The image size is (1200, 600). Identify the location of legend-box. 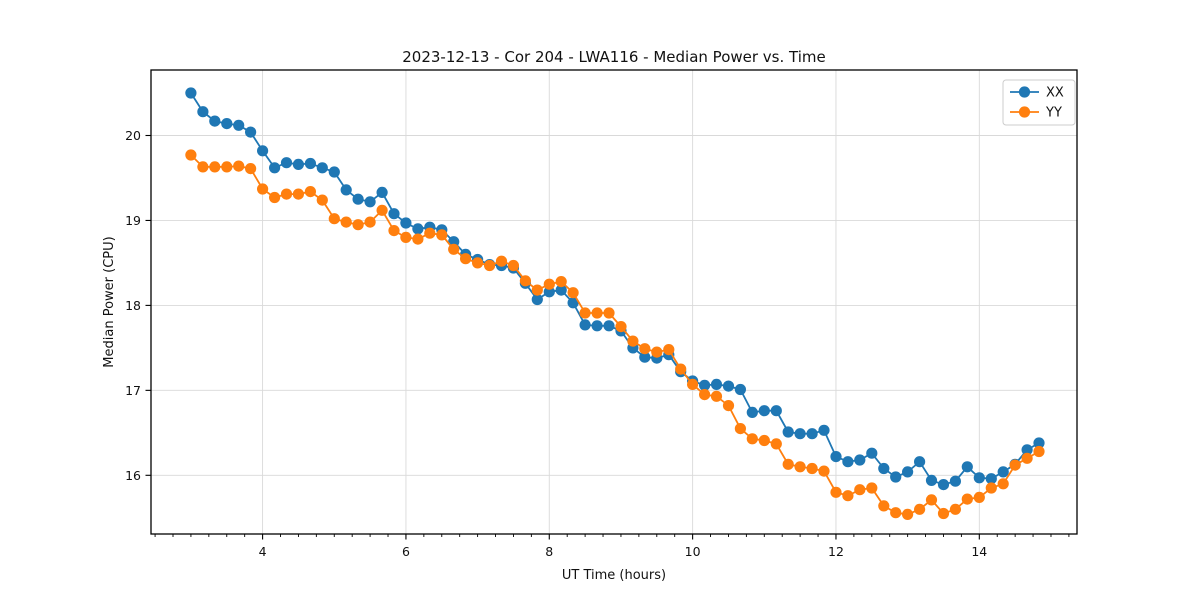
(1039, 102).